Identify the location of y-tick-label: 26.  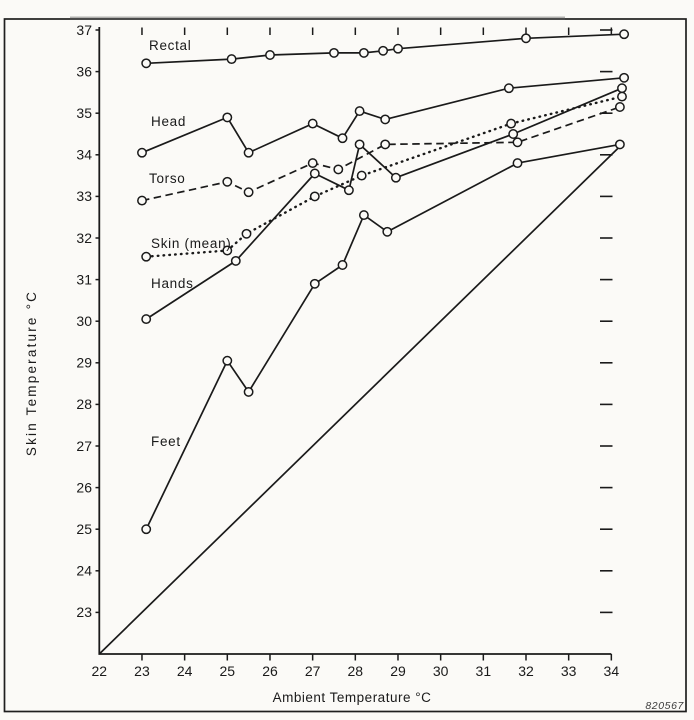
(84, 487).